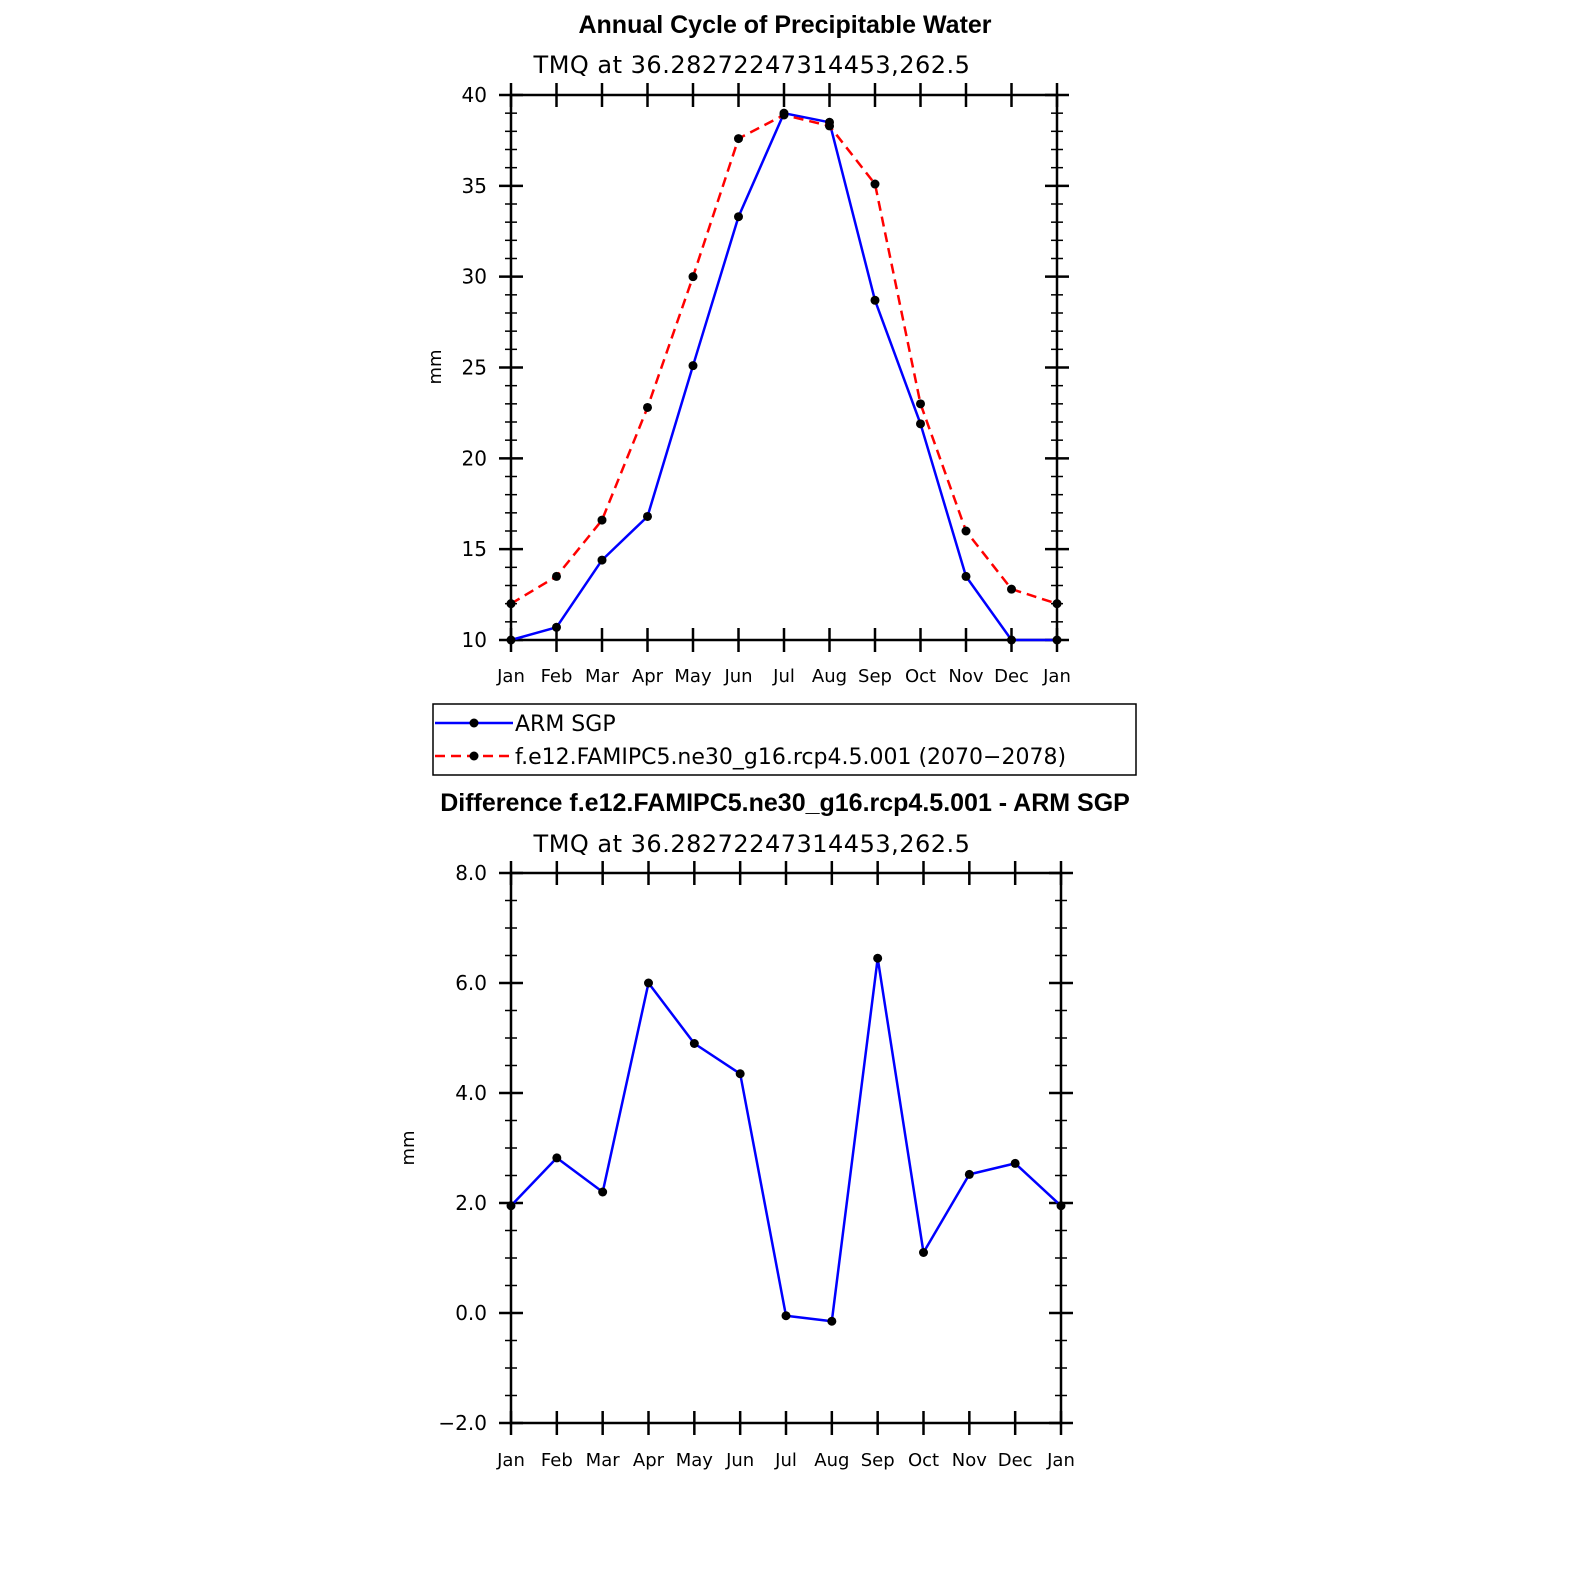  What do you see at coordinates (471, 983) in the screenshot?
I see `y-tick-label: 6.0` at bounding box center [471, 983].